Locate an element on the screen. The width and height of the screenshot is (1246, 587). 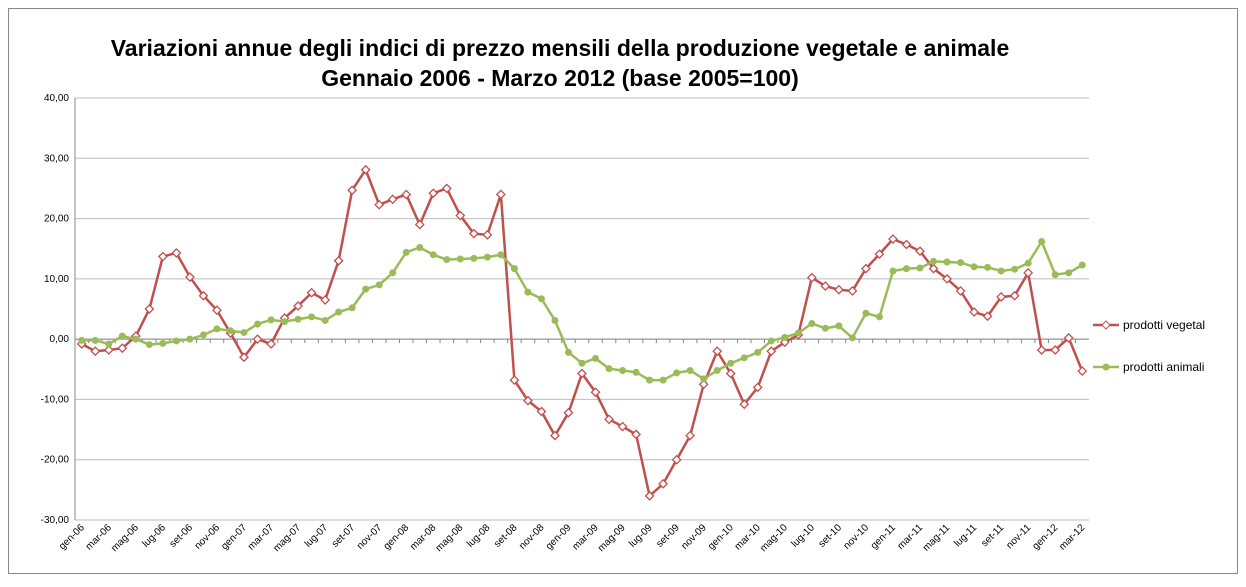
y-tick-label: 0,00 is located at coordinates (60, 339).